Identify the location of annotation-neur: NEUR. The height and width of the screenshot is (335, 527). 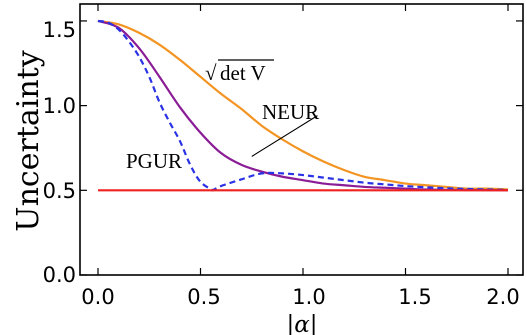
(290, 112).